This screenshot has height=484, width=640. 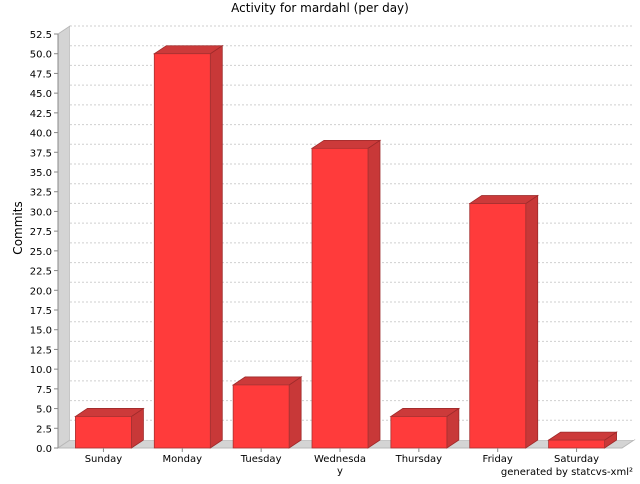 I want to click on x-tick-label: Thursday, so click(x=419, y=459).